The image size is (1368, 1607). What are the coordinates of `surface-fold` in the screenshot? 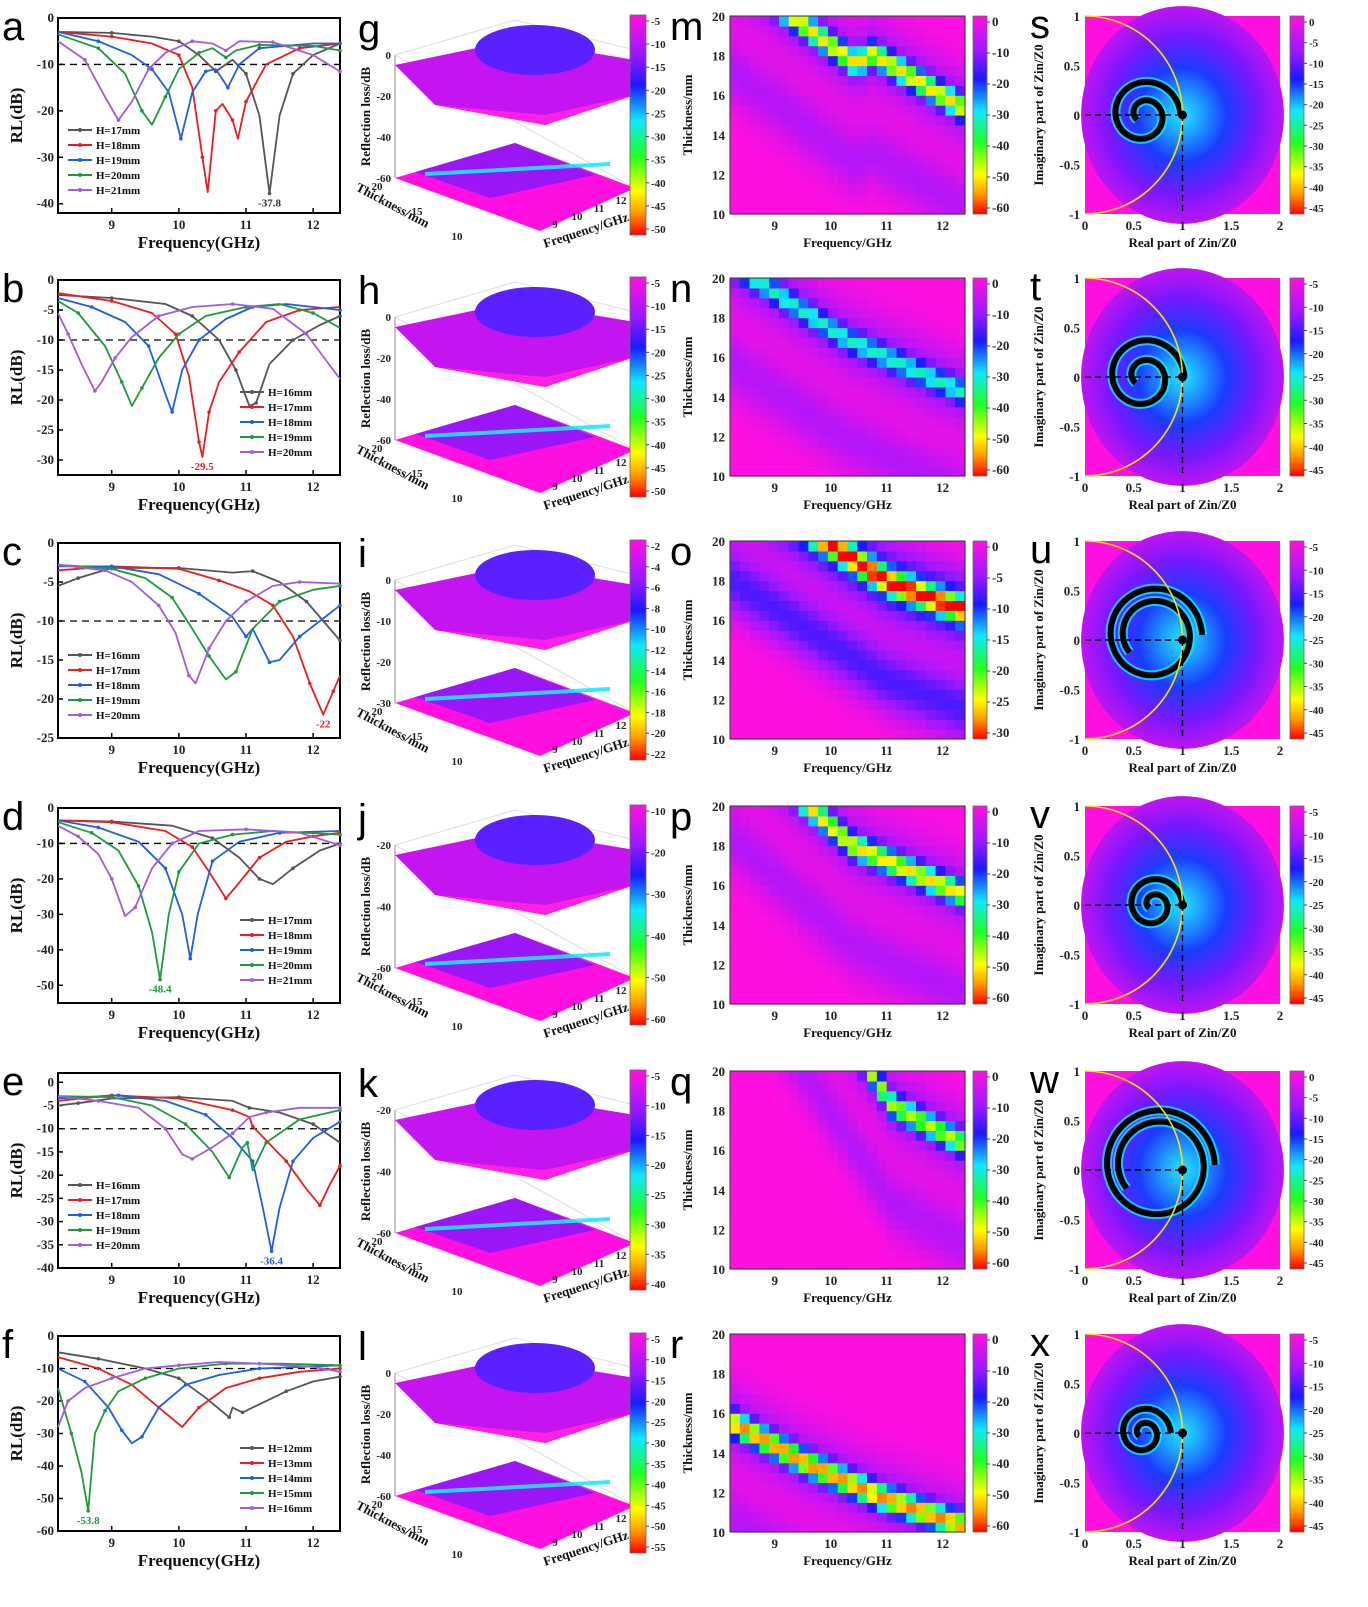 It's located at (535, 372).